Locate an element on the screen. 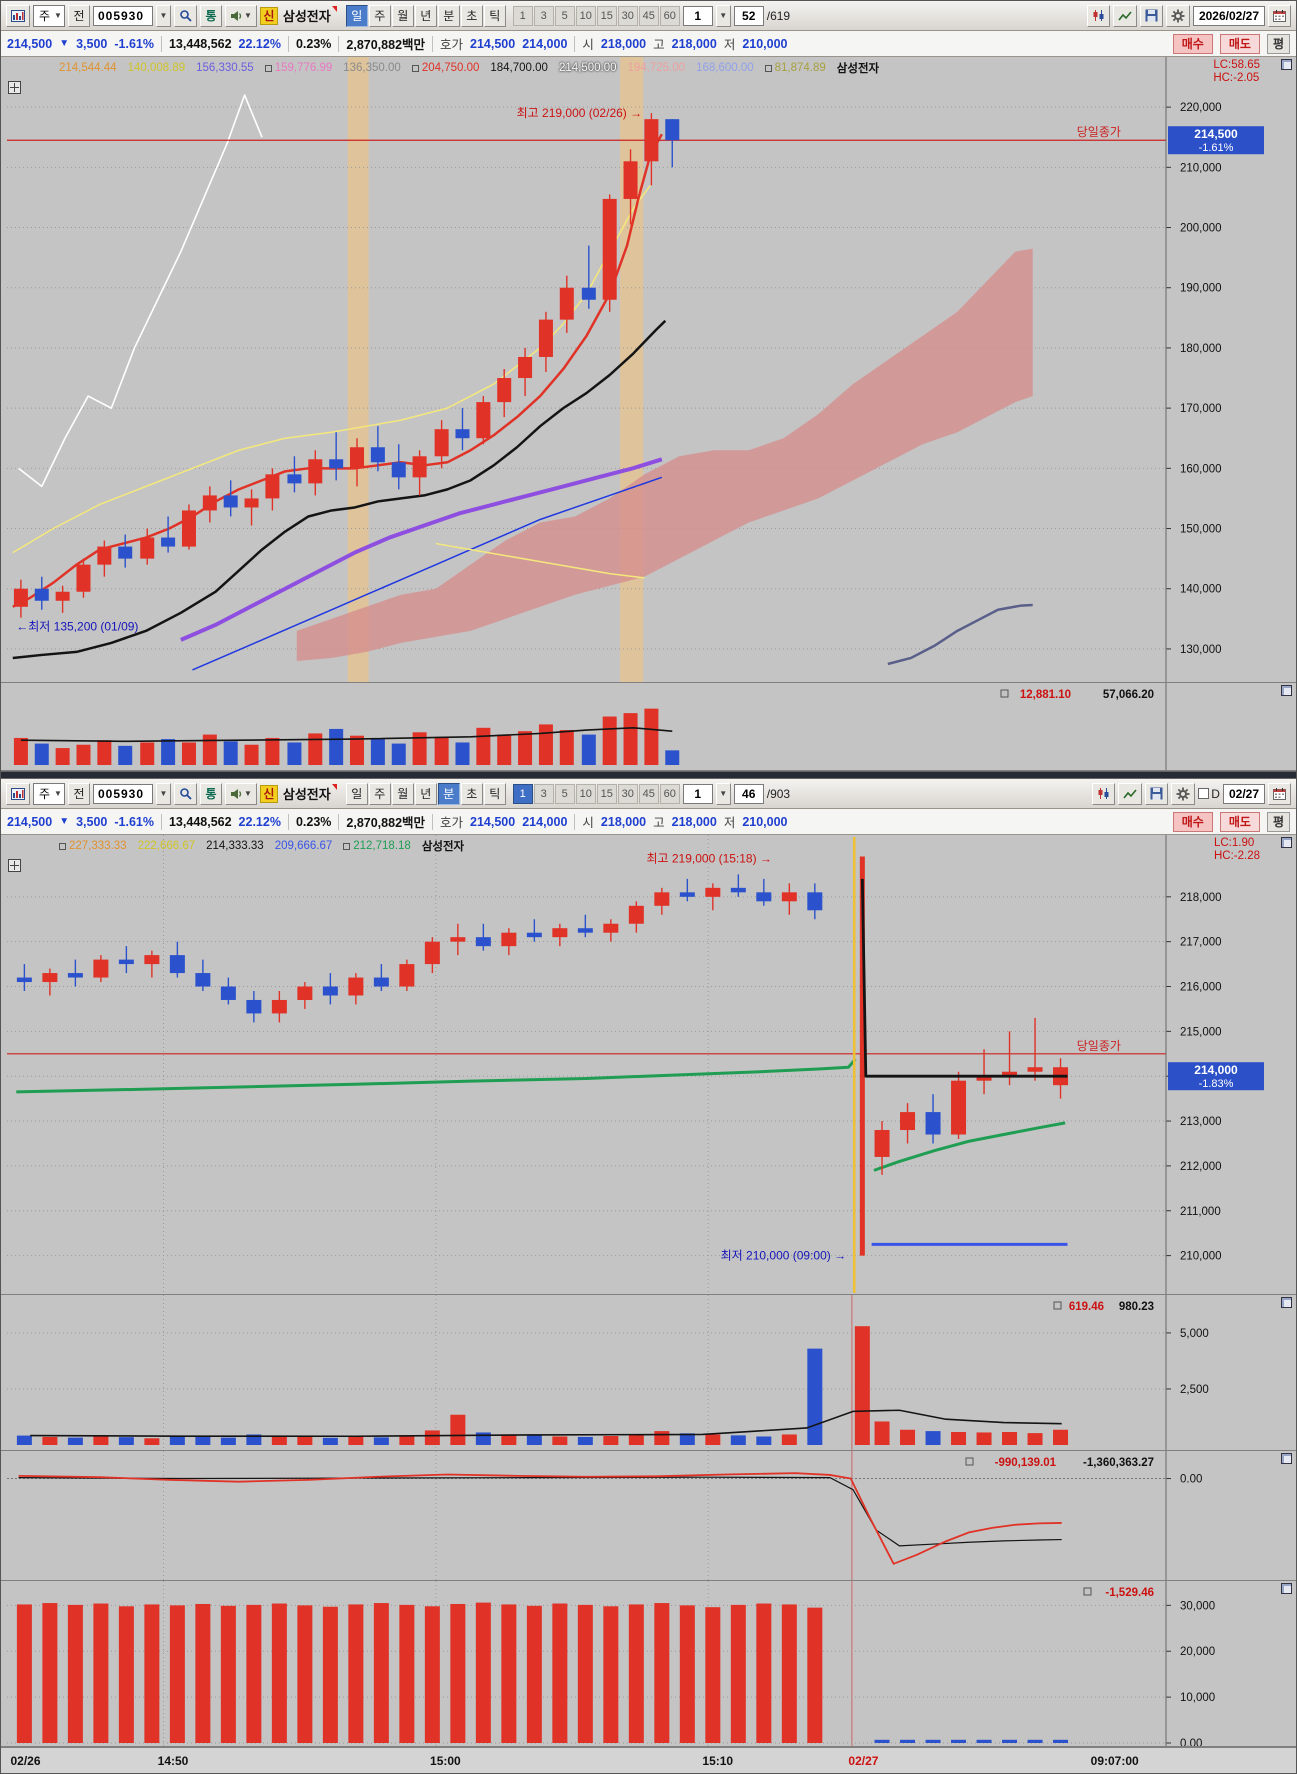 This screenshot has width=1297, height=1774. svg-text: 30,000 is located at coordinates (1197, 1606).